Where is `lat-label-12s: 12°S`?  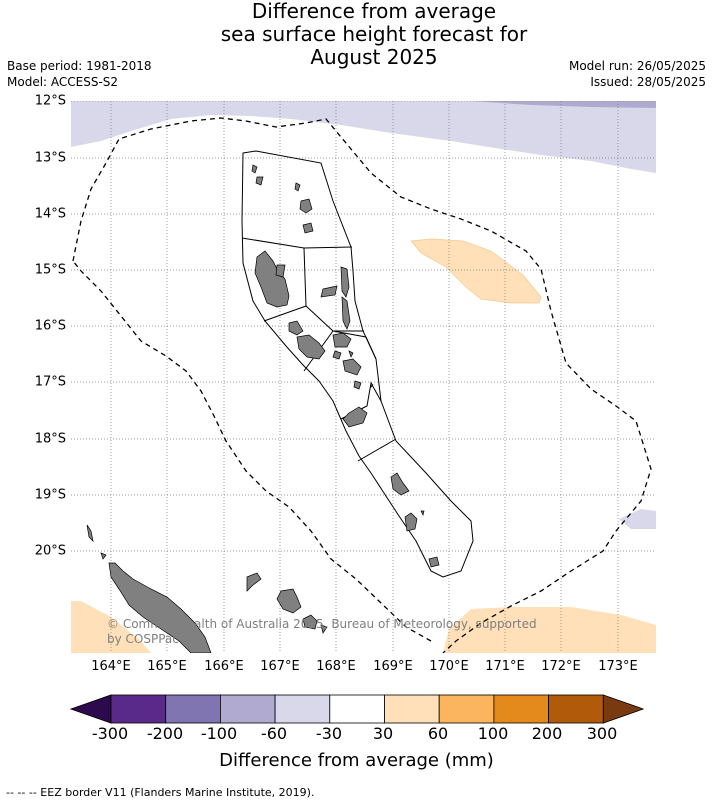 lat-label-12s: 12°S is located at coordinates (50, 101).